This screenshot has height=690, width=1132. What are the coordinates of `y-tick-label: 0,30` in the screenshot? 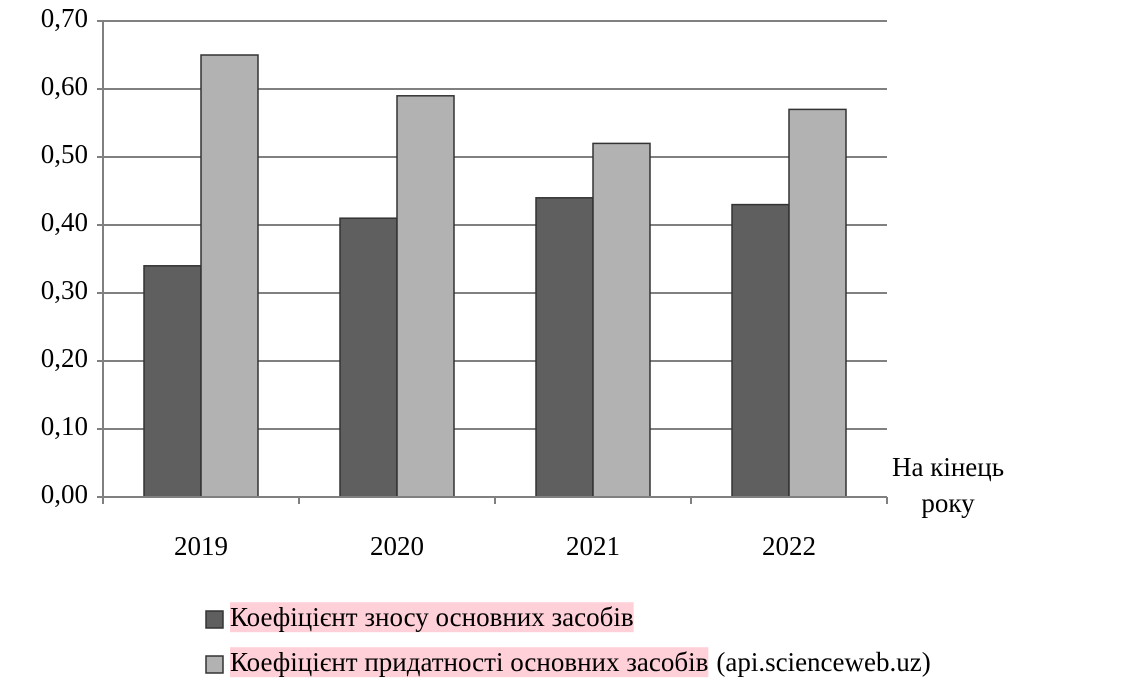 It's located at (64, 290).